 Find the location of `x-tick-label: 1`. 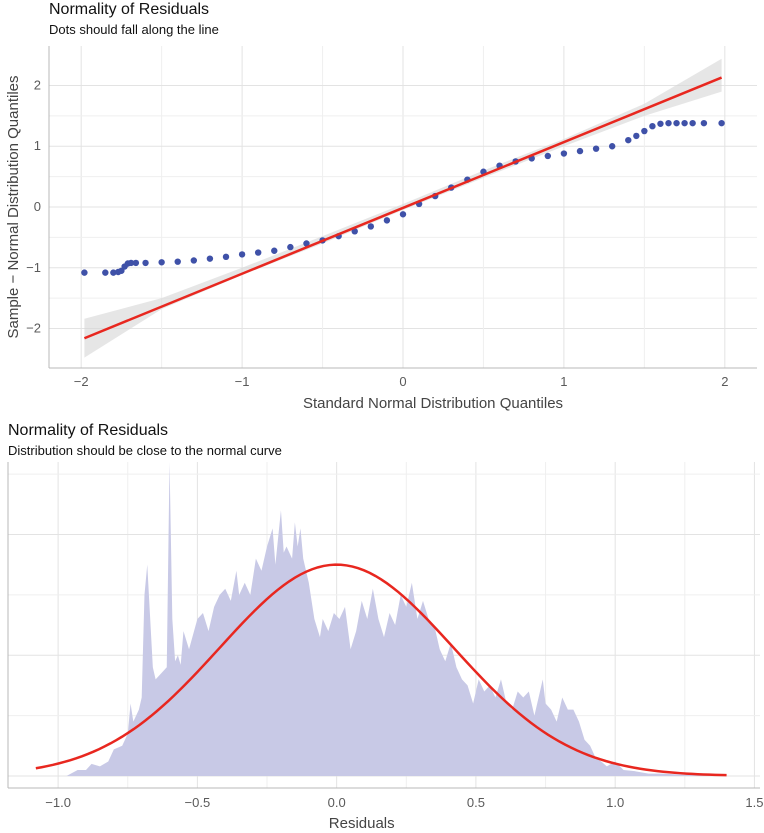

x-tick-label: 1 is located at coordinates (563, 381).